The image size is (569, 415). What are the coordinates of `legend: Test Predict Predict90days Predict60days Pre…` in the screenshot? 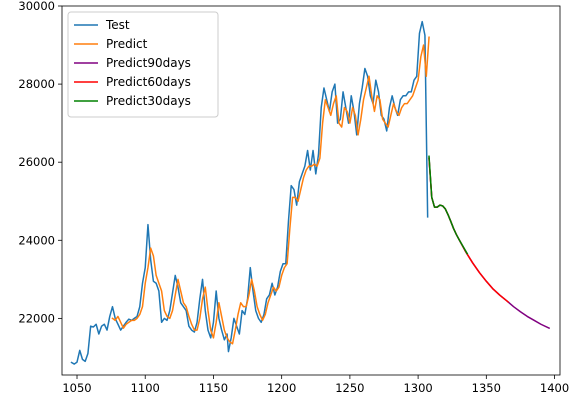 It's located at (143, 64).